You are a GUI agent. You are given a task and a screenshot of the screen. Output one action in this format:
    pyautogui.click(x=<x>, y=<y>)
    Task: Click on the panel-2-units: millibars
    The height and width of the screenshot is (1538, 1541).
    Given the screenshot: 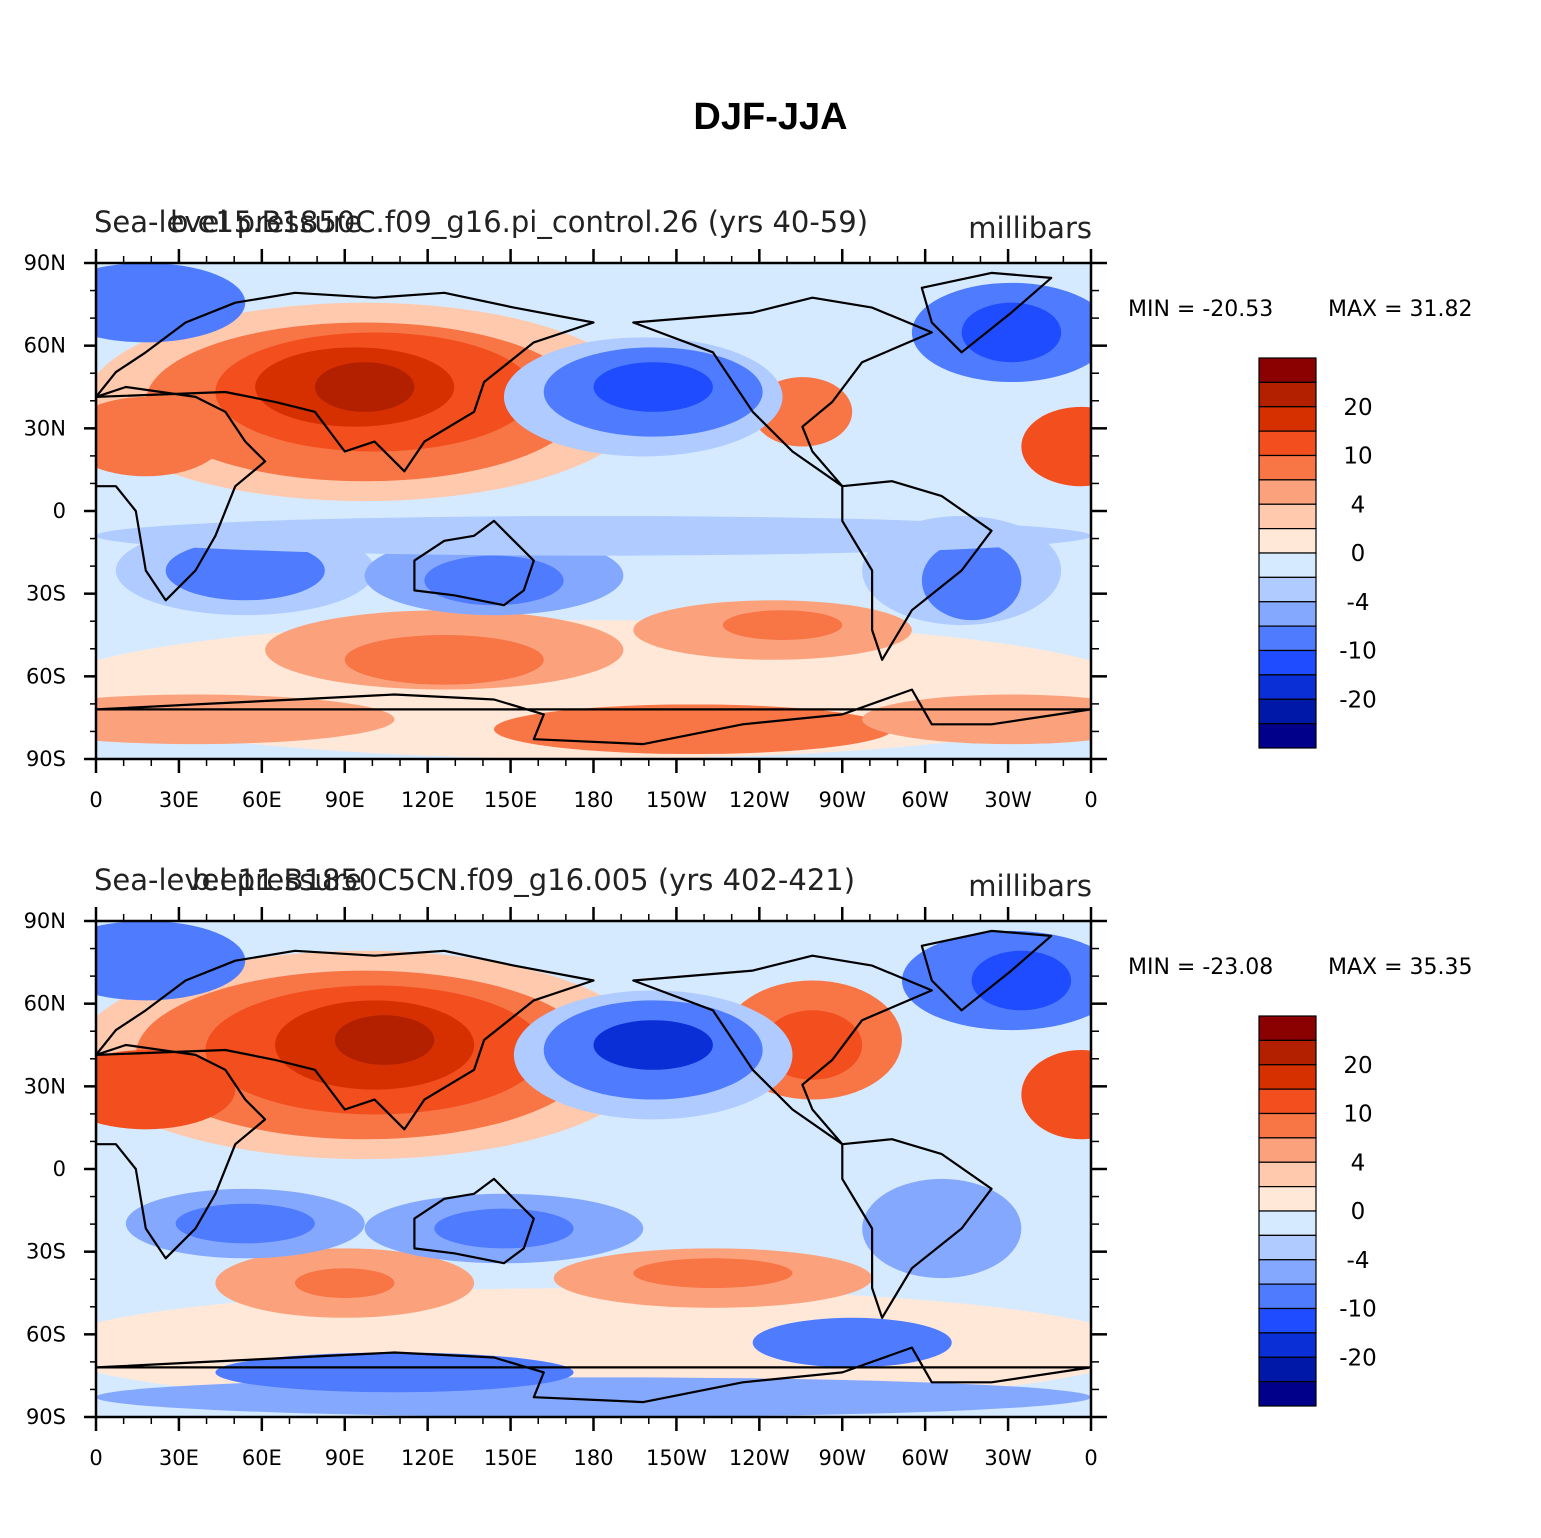 What is the action you would take?
    pyautogui.click(x=1030, y=886)
    